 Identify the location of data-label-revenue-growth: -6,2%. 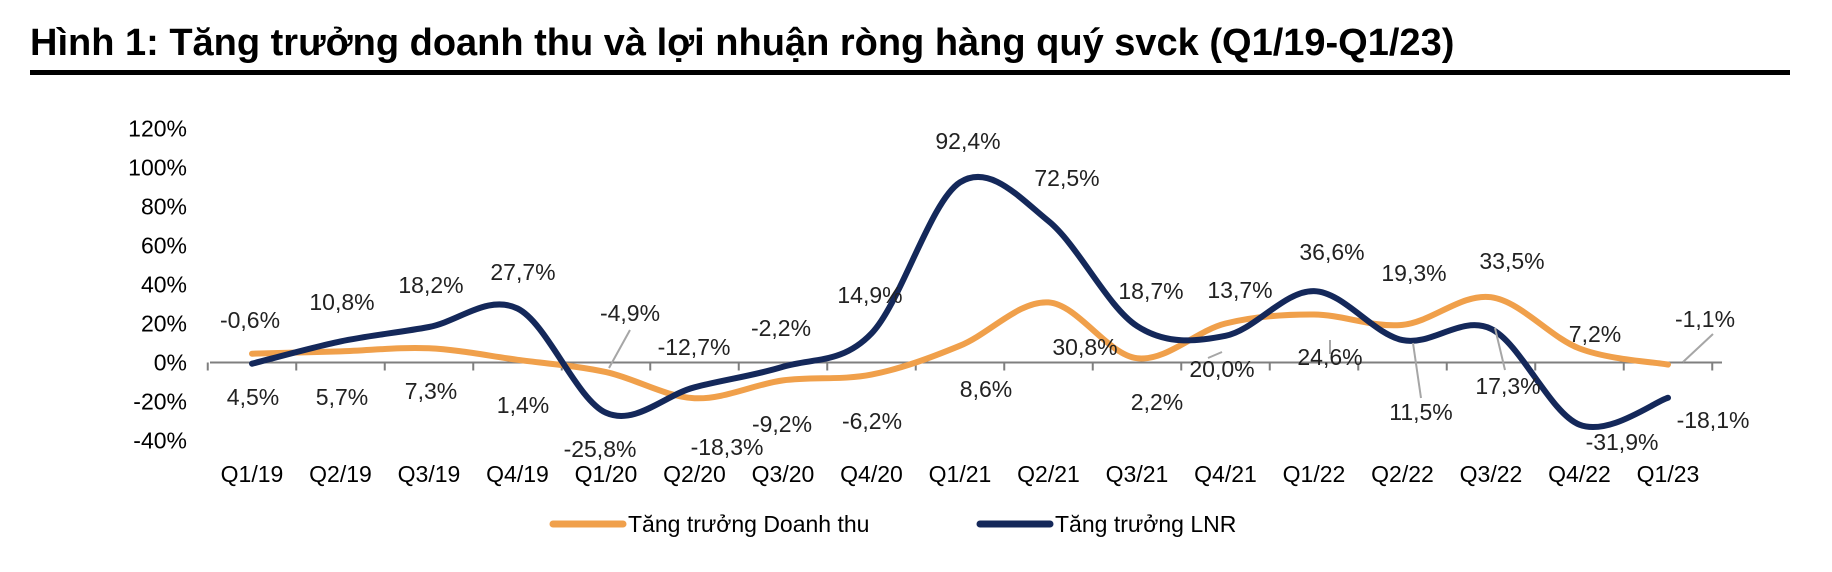
(872, 421).